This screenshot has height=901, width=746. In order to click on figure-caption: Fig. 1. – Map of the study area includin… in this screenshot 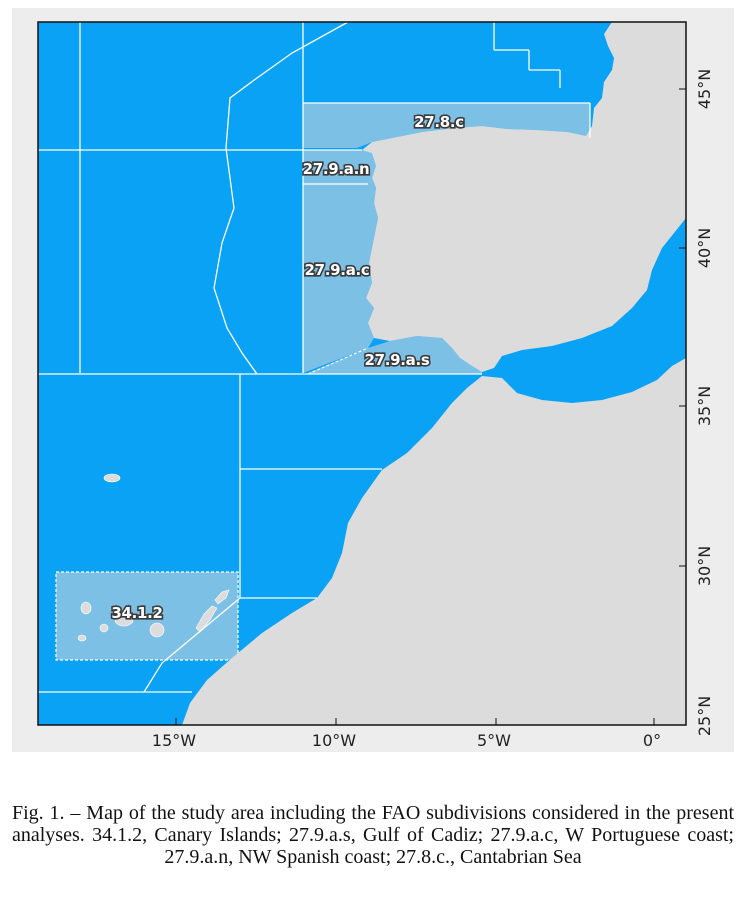, I will do `click(373, 835)`.